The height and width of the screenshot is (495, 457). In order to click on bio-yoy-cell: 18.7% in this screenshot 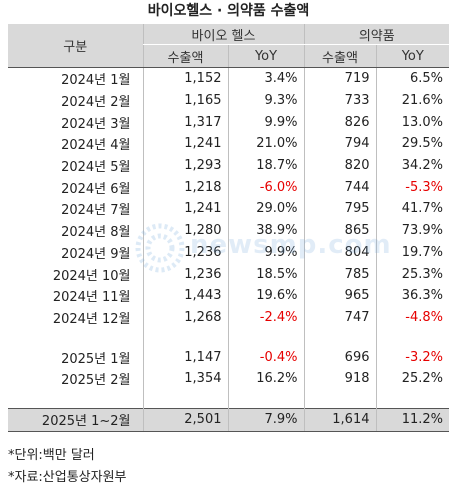, I will do `click(265, 165)`.